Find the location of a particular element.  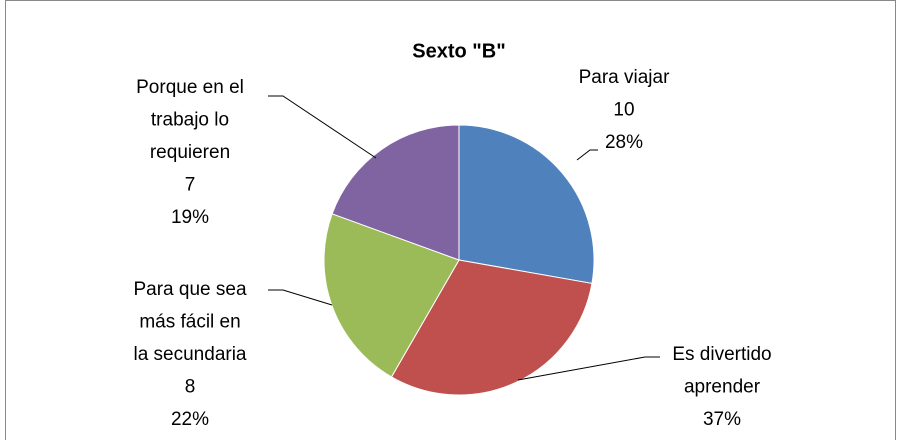

value-label: 8 is located at coordinates (190, 387).